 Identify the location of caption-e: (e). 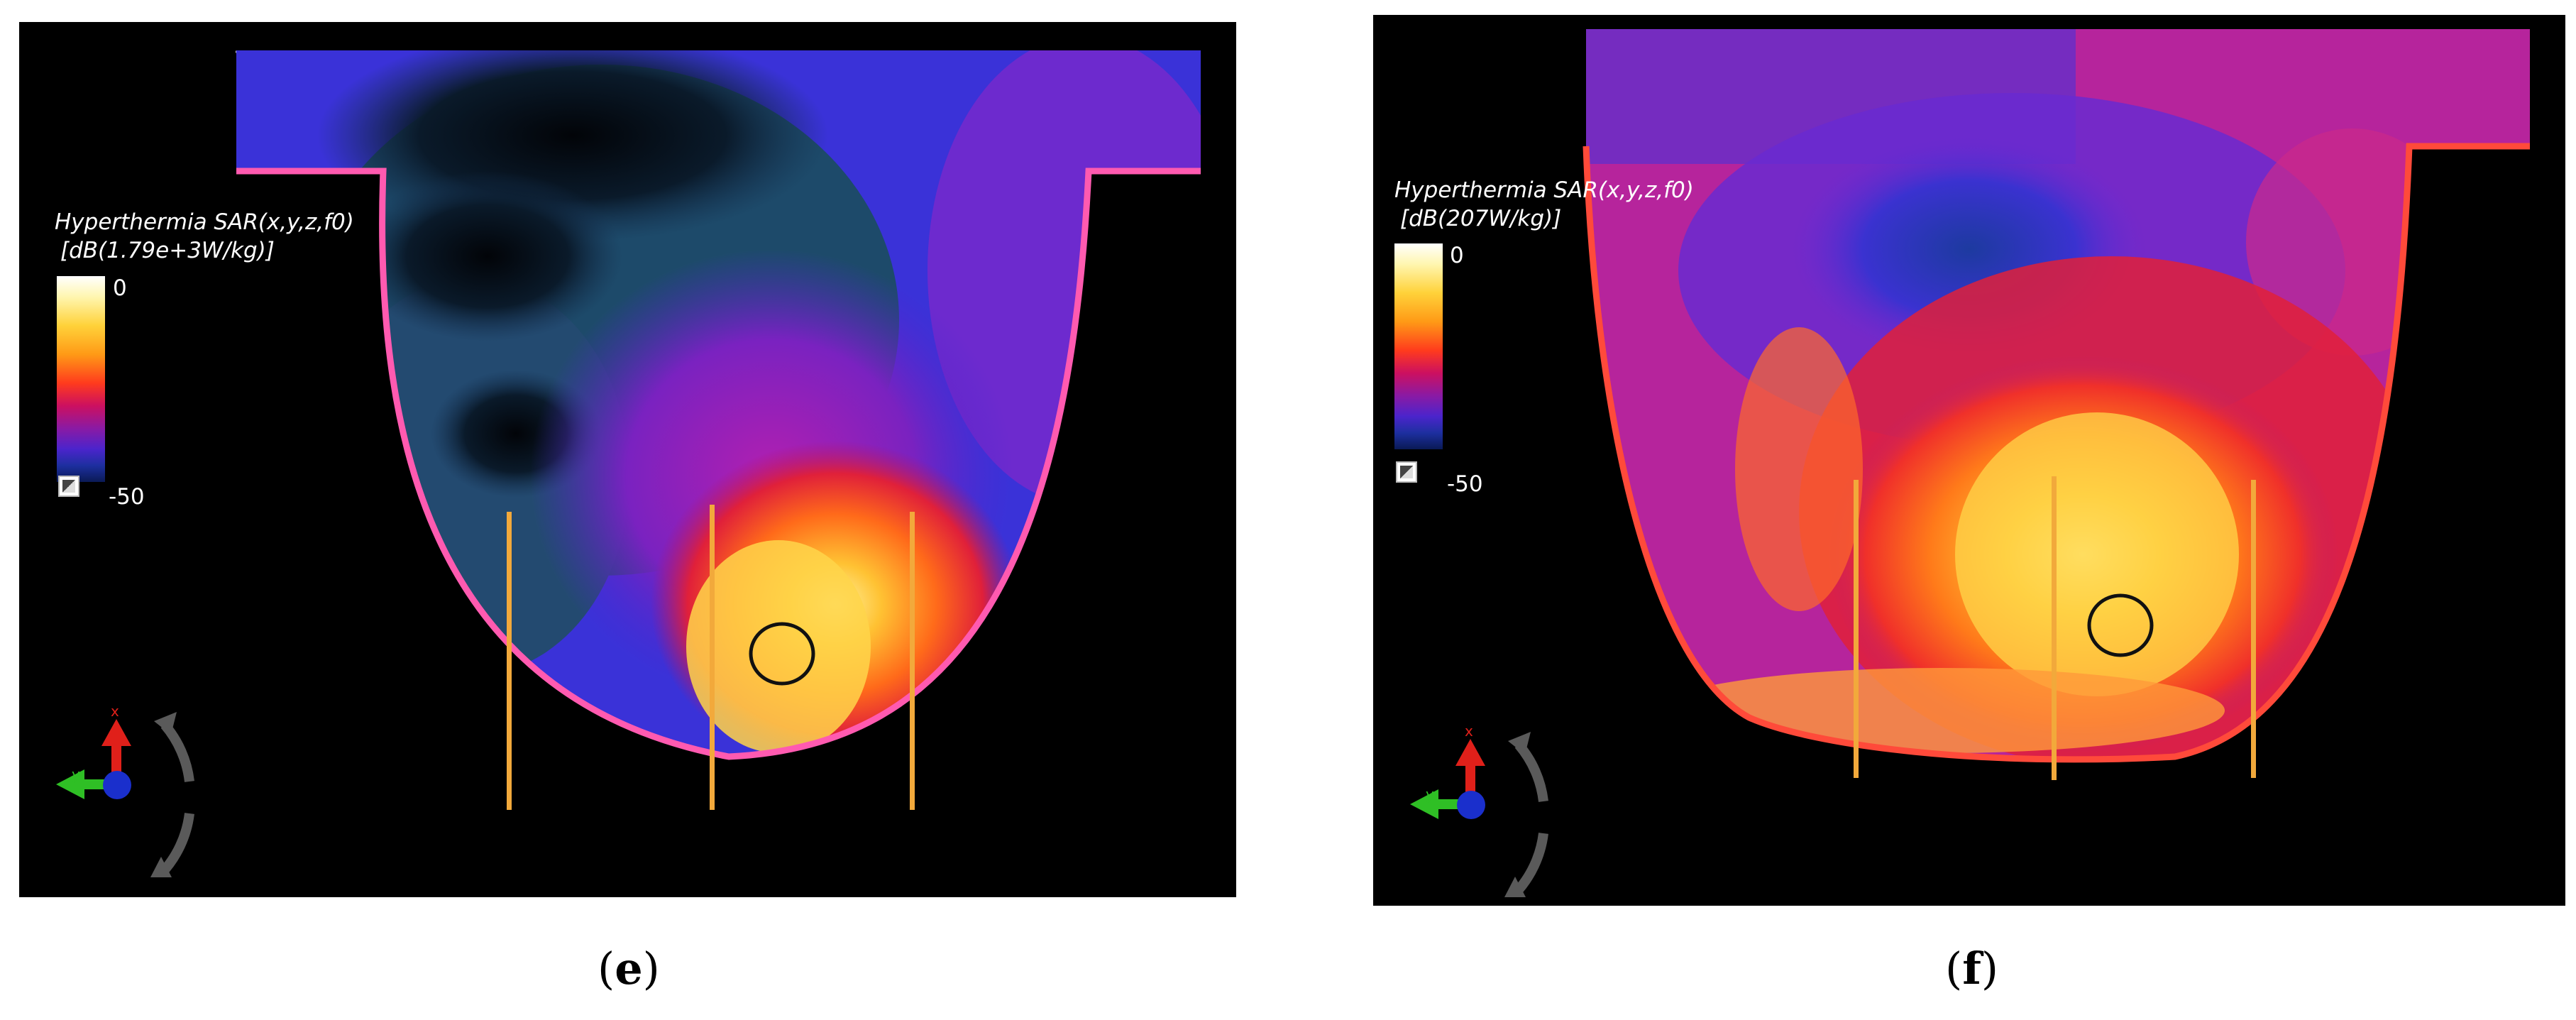
(629, 969).